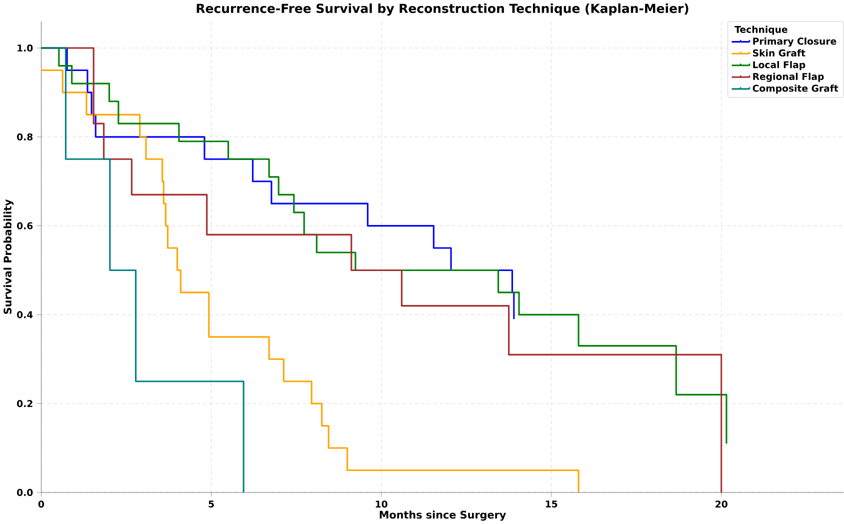 This screenshot has width=844, height=524. Describe the element at coordinates (795, 89) in the screenshot. I see `legend-label: Composite Graft` at that location.